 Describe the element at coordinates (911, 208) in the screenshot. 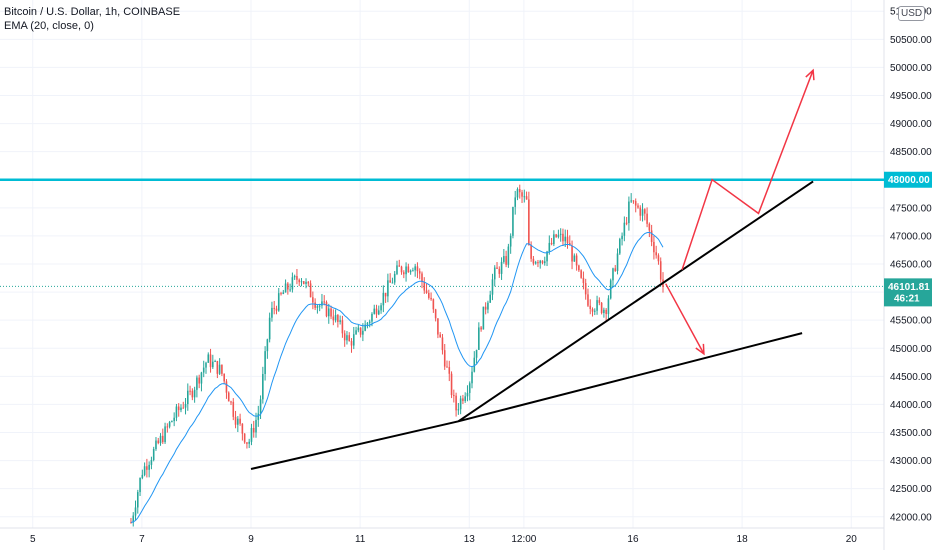

I see `price-tick-label: 47500.00` at that location.